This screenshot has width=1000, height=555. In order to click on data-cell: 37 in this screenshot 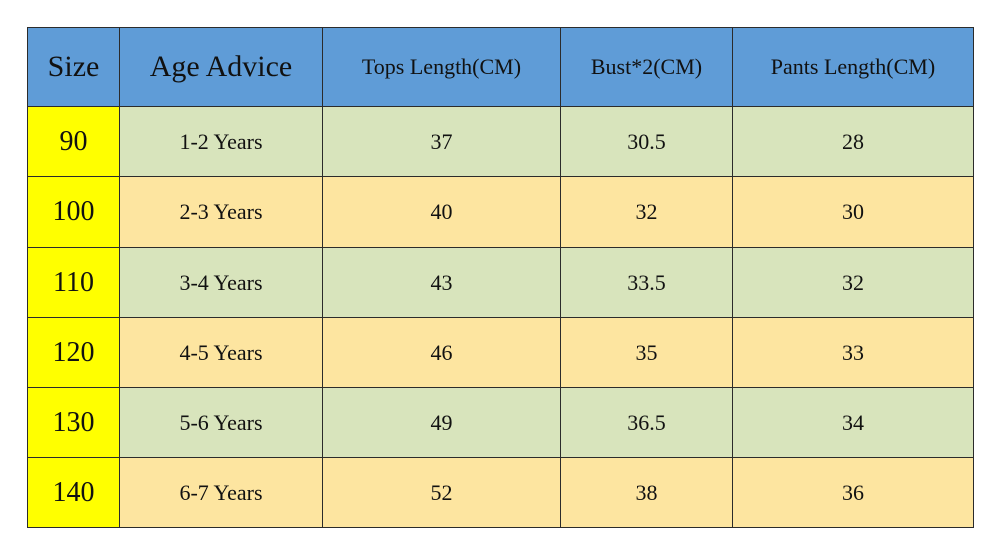, I will do `click(441, 141)`.